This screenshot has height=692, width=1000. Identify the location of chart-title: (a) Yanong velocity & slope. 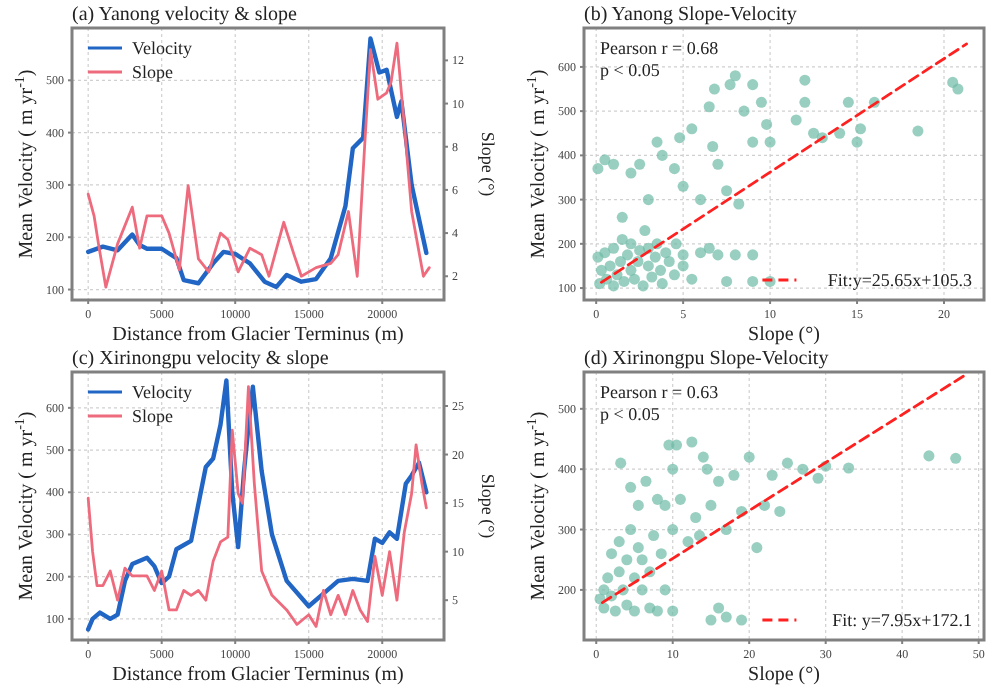
(185, 15).